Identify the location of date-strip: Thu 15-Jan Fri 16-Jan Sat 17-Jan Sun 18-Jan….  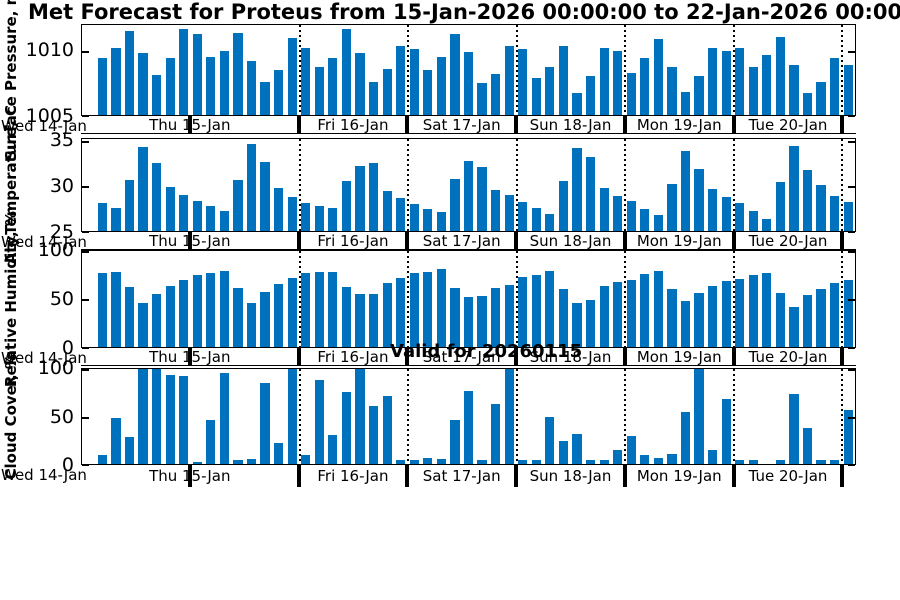
(468, 125).